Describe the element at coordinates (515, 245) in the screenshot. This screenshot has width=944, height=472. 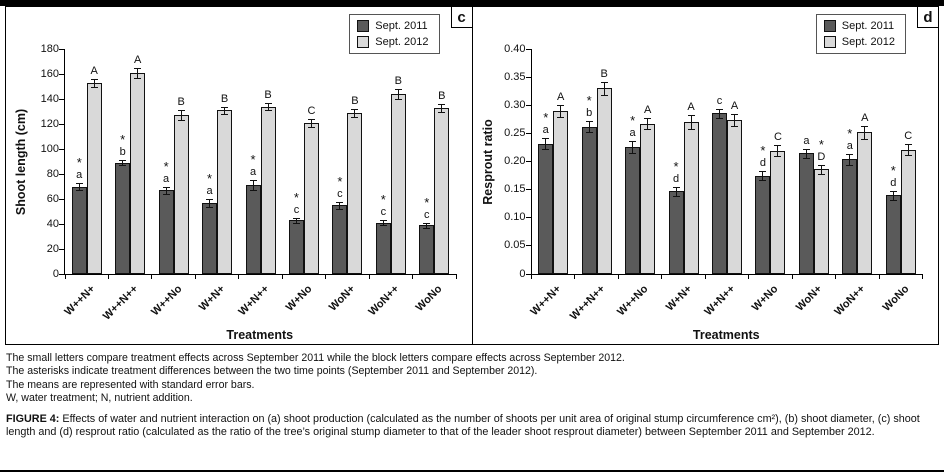
I see `y-tick-label: 0.05` at that location.